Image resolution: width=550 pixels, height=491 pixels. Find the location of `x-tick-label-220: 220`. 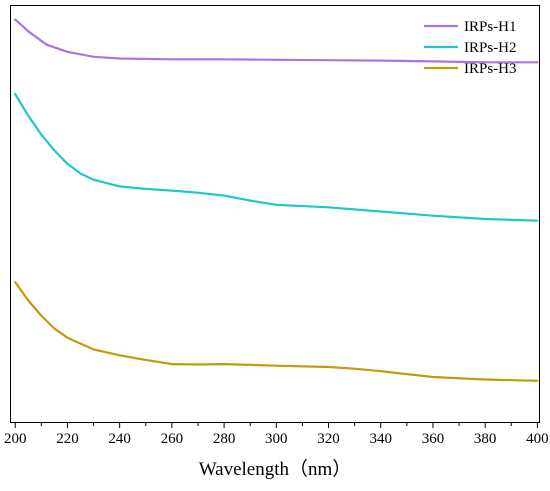

x-tick-label-220: 220 is located at coordinates (67, 439).